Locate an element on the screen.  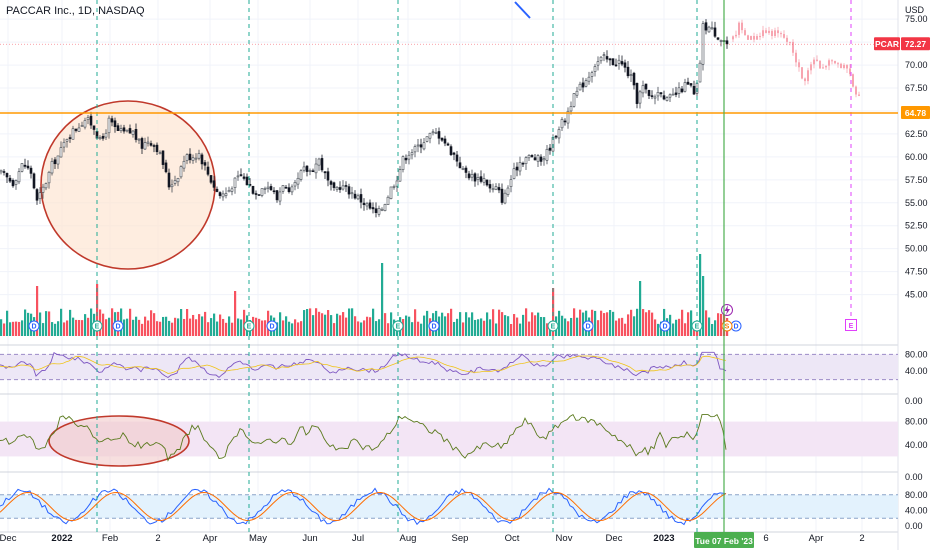
earnings-marker: E is located at coordinates (97, 326).